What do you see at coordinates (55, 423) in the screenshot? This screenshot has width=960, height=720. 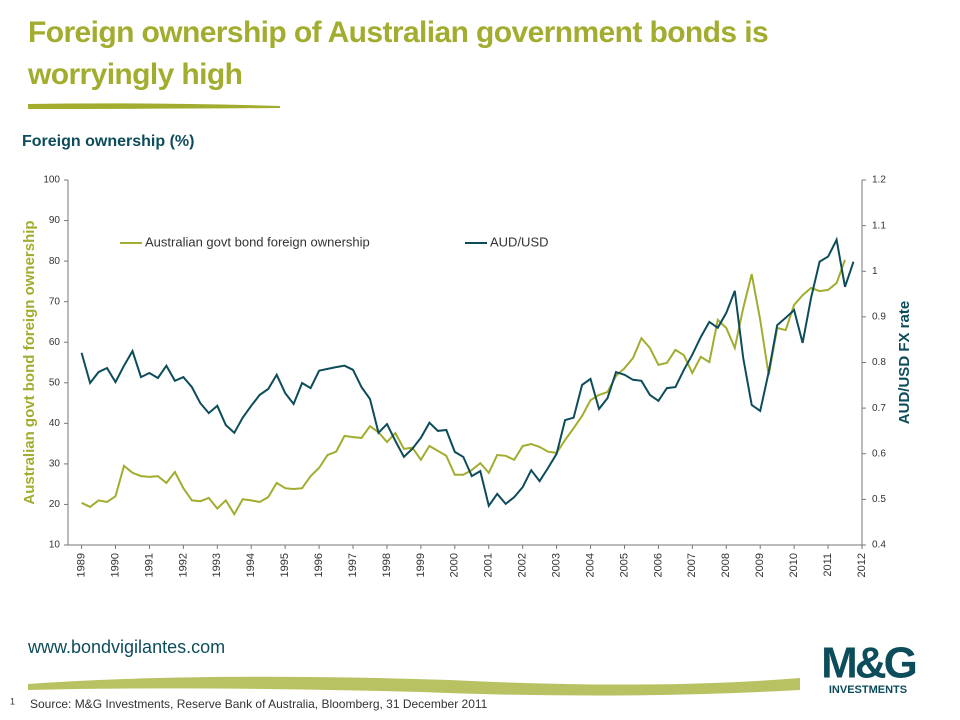 I see `y-tick-label: 40` at bounding box center [55, 423].